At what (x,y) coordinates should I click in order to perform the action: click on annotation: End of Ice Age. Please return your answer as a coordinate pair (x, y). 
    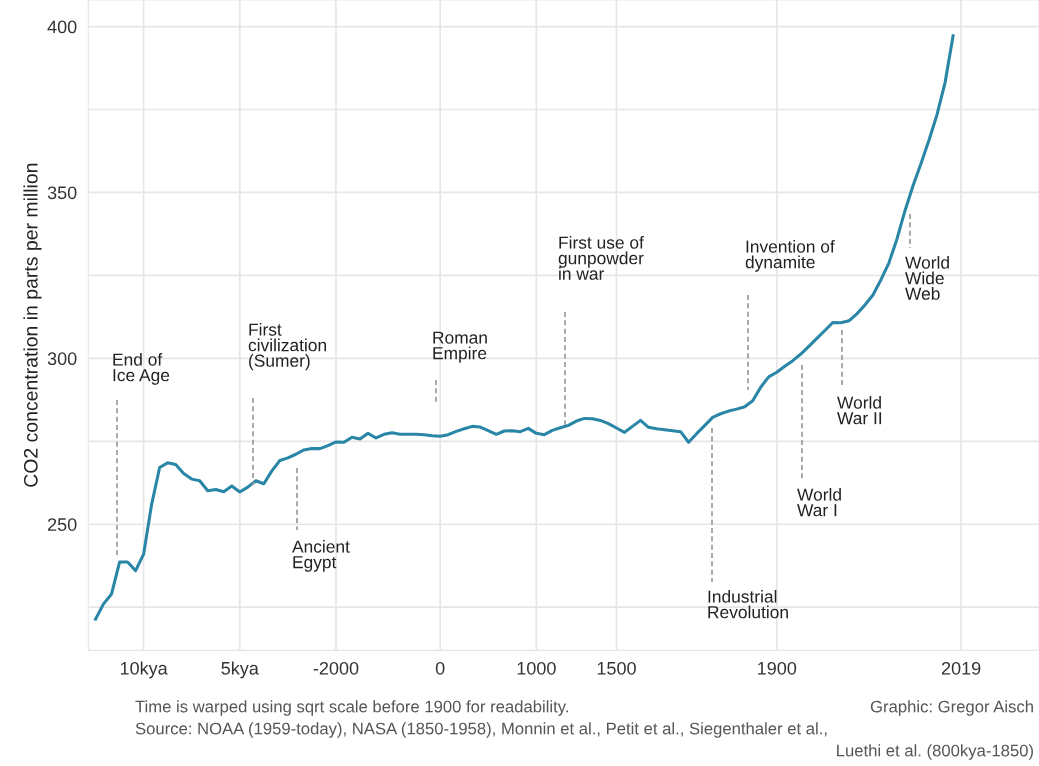
    Looking at the image, I should click on (141, 369).